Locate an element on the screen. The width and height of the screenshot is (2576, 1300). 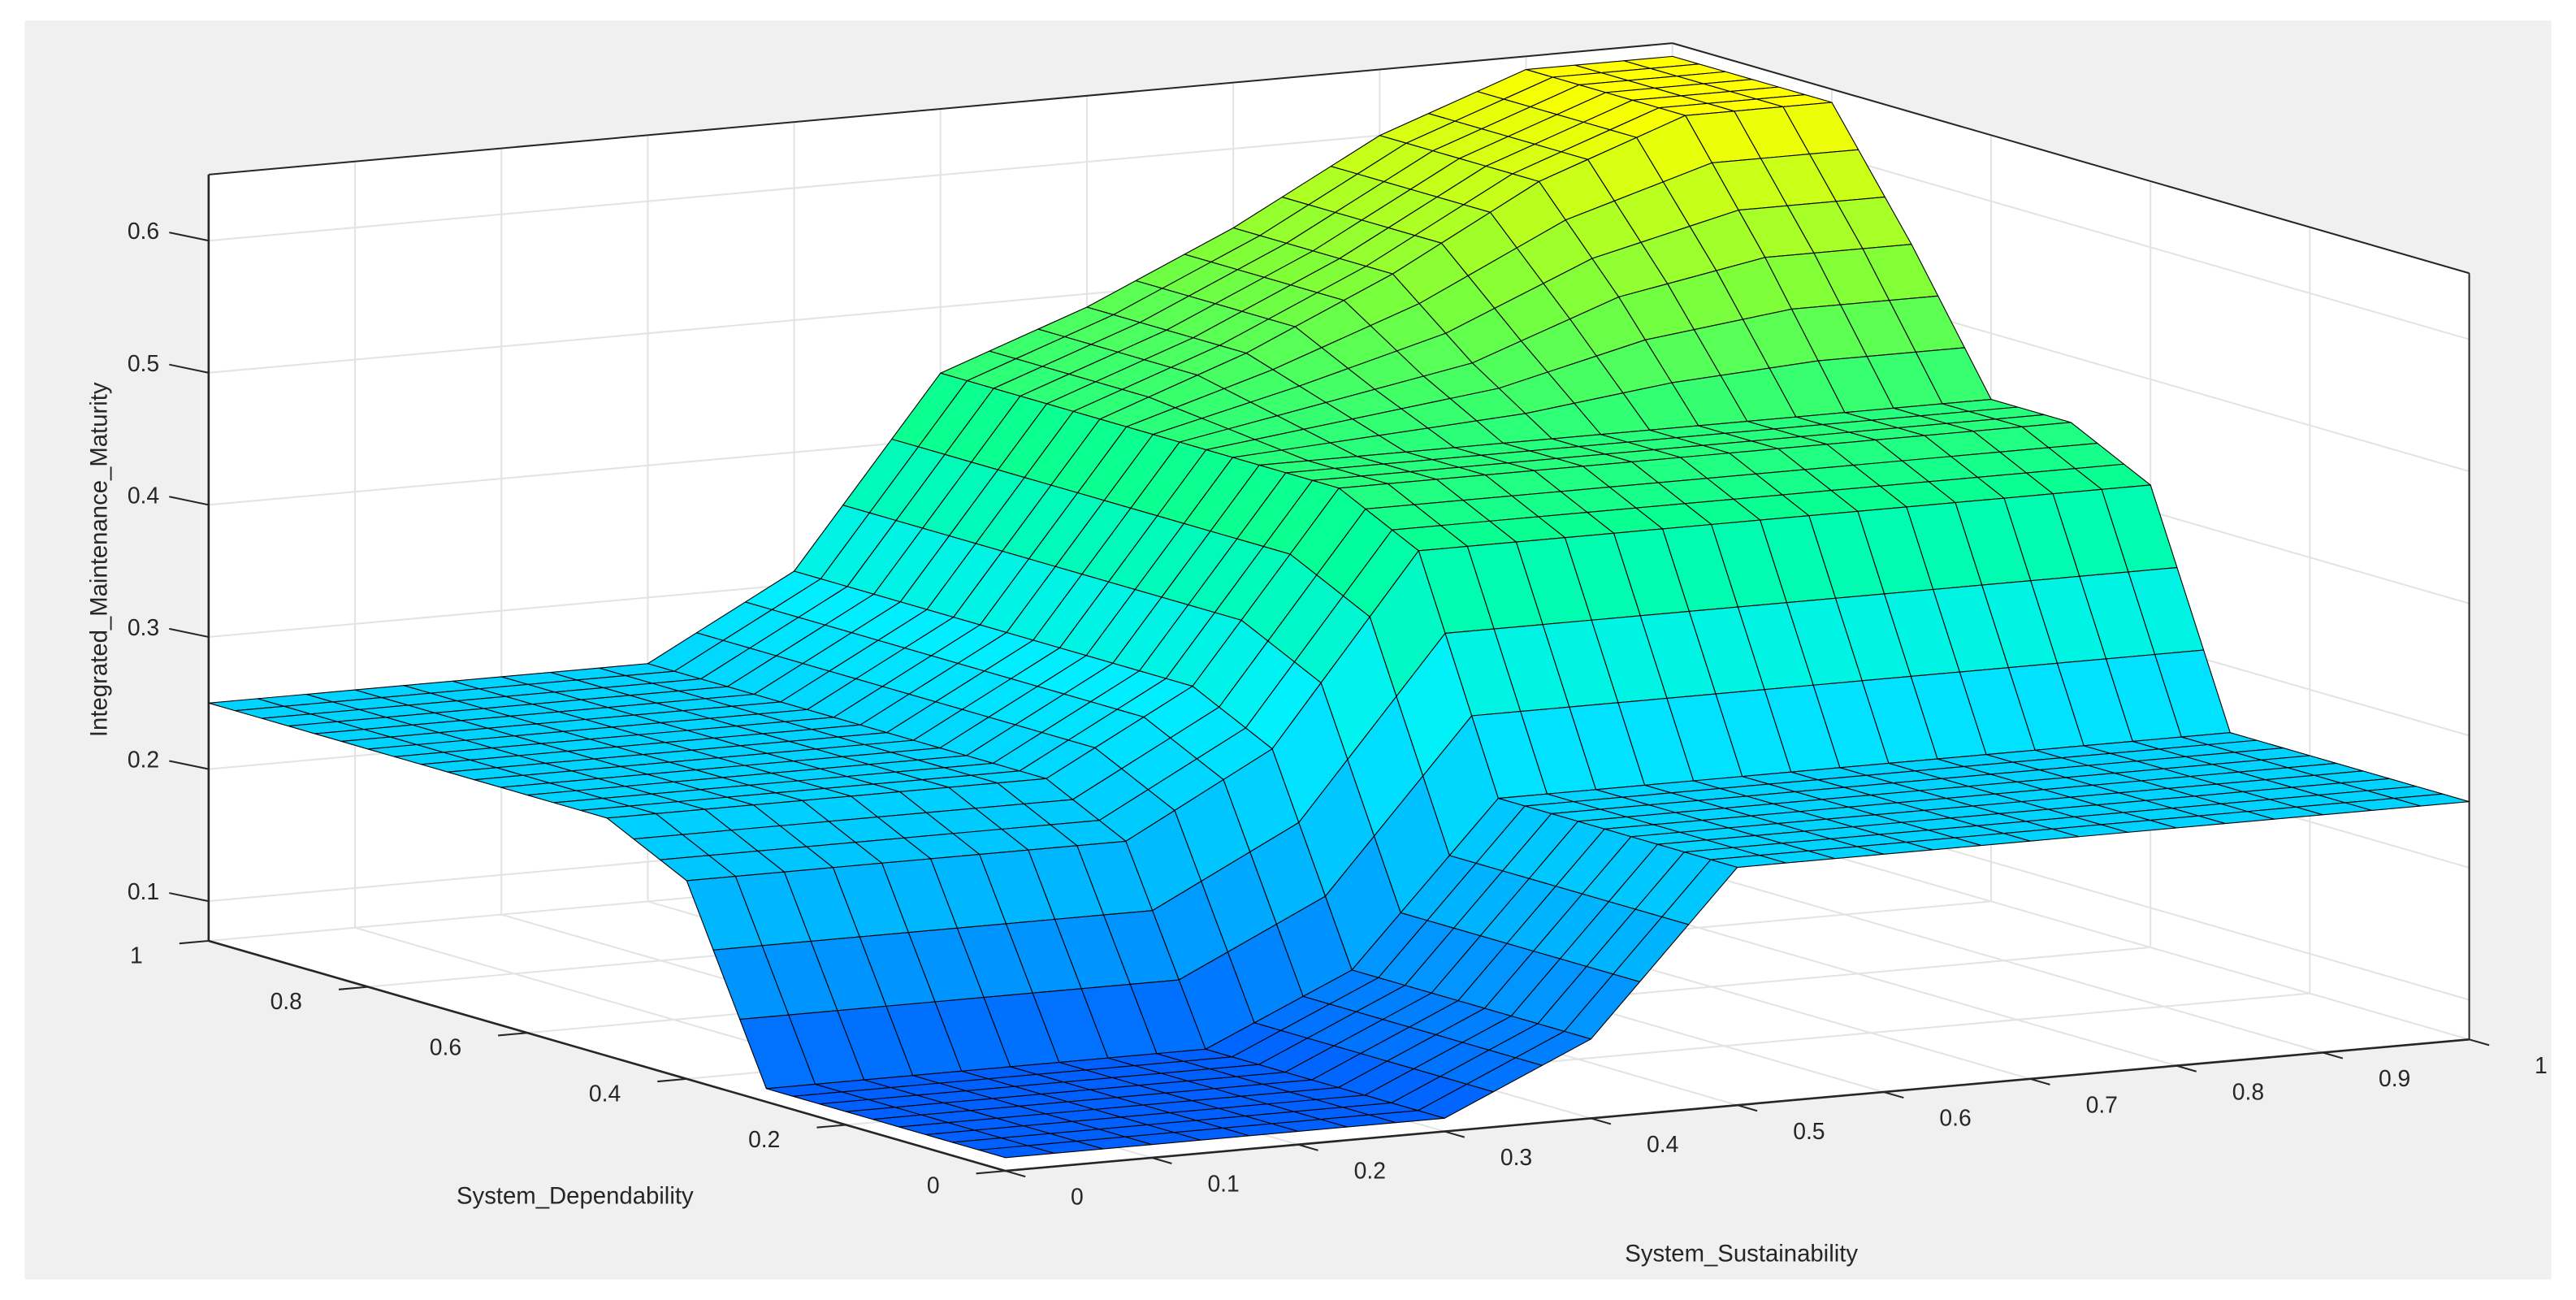
x-tick-label: 0.9 is located at coordinates (2394, 1078).